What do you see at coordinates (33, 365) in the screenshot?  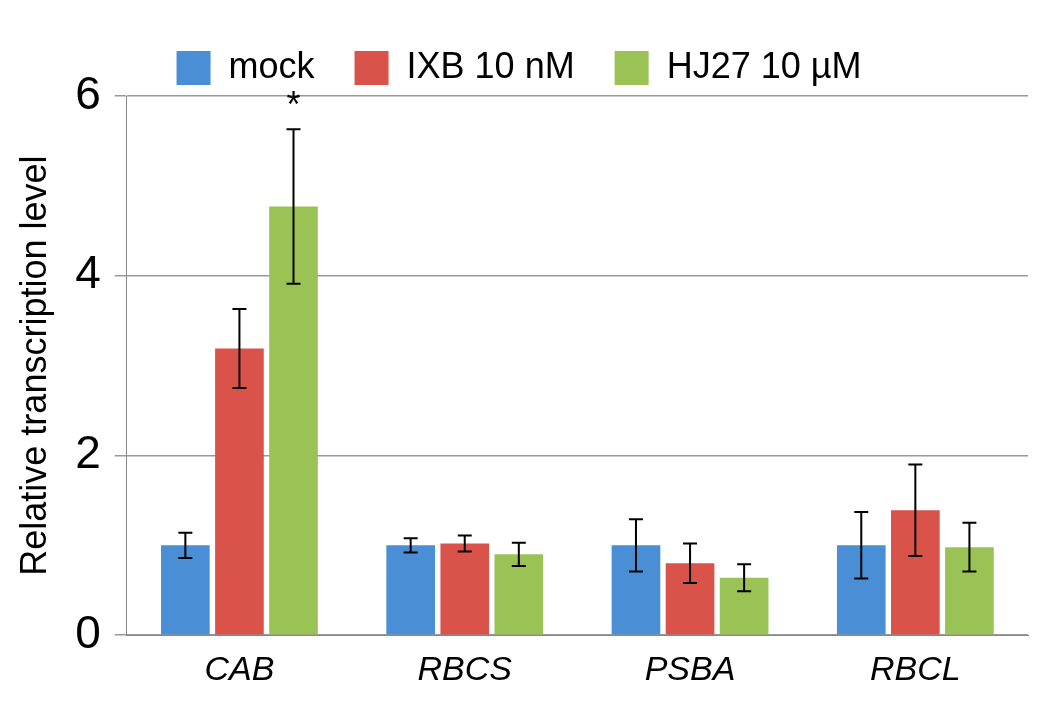 I see `y-axis-title: Relative transcription level` at bounding box center [33, 365].